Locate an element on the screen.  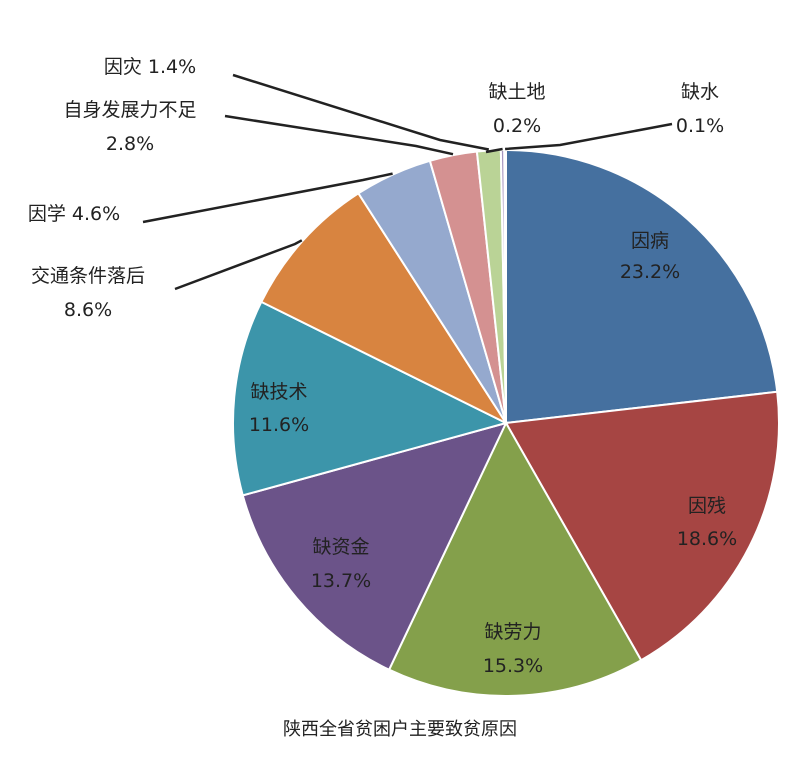
slice-name-label: 因病 is located at coordinates (650, 241).